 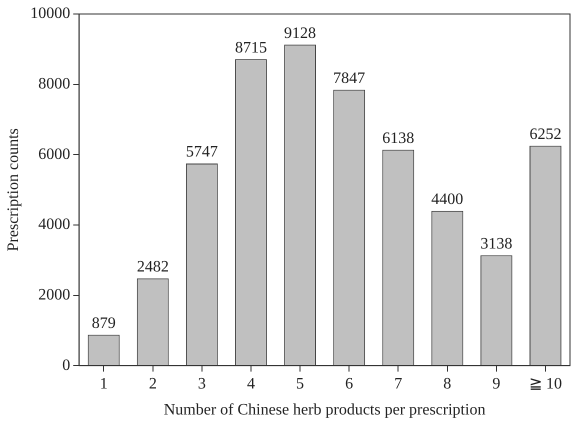 What do you see at coordinates (54, 84) in the screenshot?
I see `y-tick-label: 8000` at bounding box center [54, 84].